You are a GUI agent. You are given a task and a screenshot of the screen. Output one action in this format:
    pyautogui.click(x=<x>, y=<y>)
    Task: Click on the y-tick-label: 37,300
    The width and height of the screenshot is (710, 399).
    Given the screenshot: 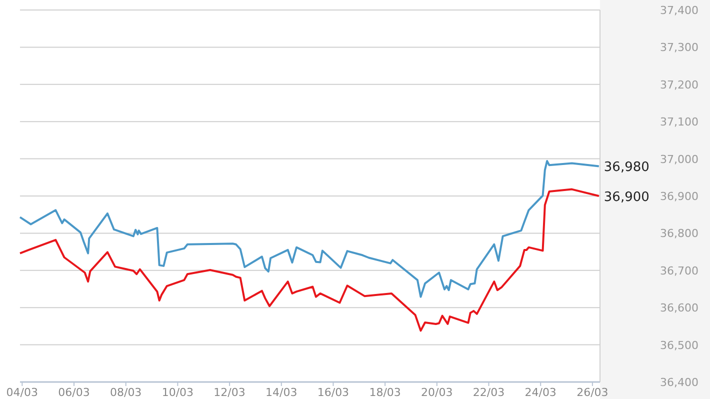 What is the action you would take?
    pyautogui.click(x=679, y=47)
    